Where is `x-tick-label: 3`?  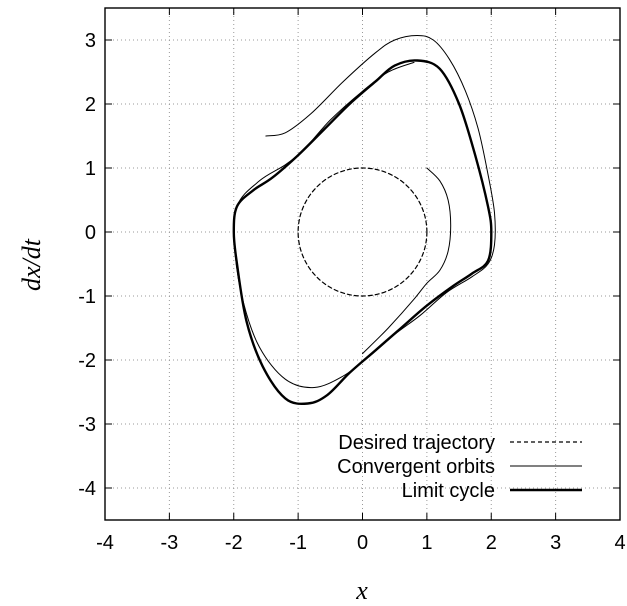 x-tick-label: 3 is located at coordinates (555, 543).